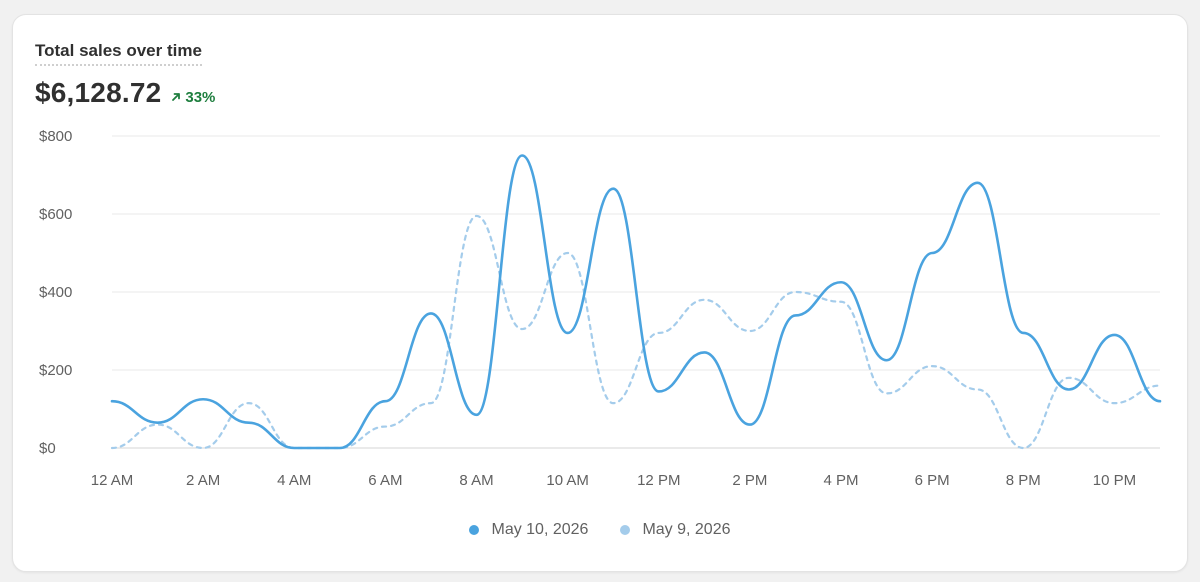  Describe the element at coordinates (200, 97) in the screenshot. I see `change-percent: 33%` at that location.